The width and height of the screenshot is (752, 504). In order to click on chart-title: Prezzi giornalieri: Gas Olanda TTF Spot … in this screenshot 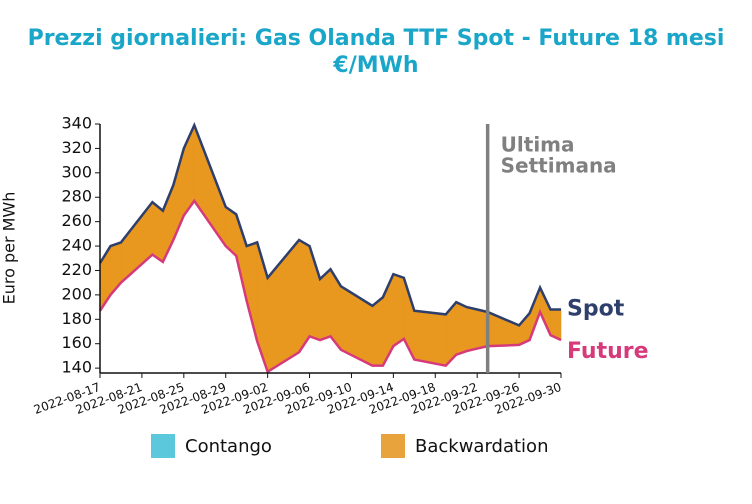, I will do `click(376, 38)`.